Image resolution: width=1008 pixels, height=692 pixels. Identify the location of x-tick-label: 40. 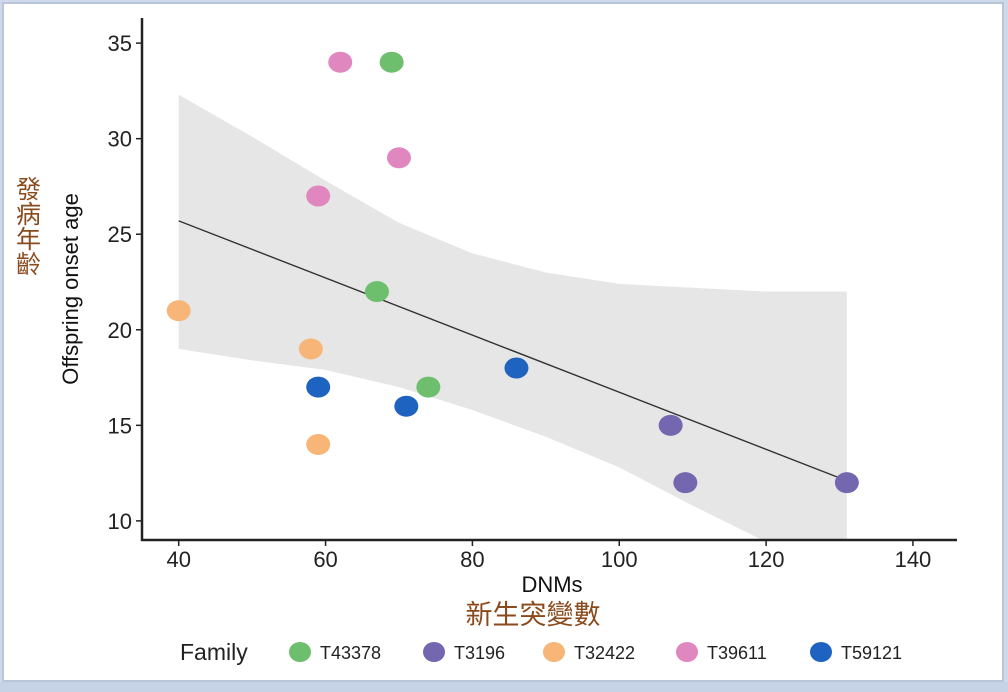
(178, 559).